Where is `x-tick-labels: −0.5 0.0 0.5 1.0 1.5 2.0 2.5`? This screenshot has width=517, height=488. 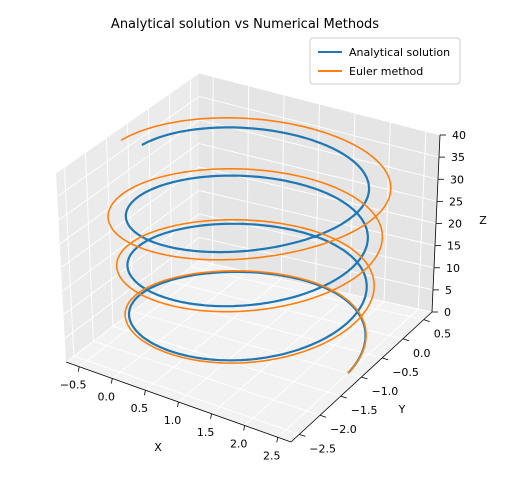
x-tick-labels: −0.5 0.0 0.5 1.0 1.5 2.0 2.5 is located at coordinates (170, 421).